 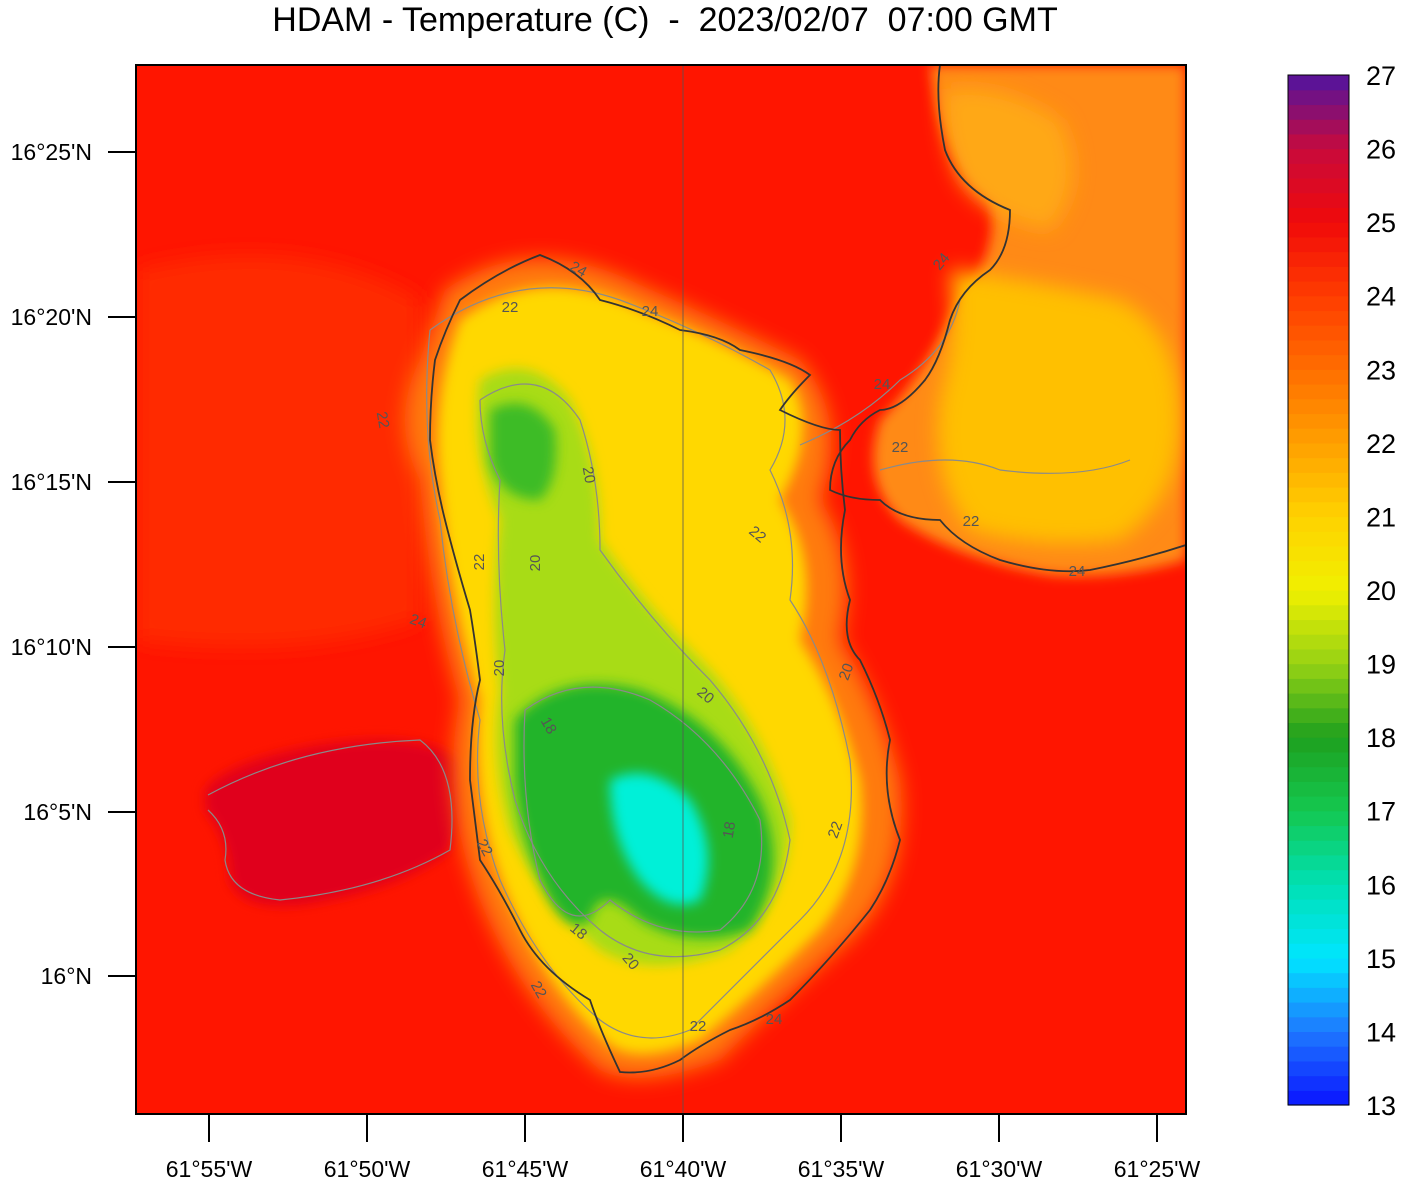 I want to click on y-tick-label: 16°N, so click(x=66, y=976).